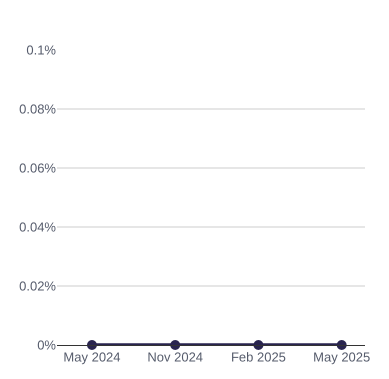 This screenshot has width=389, height=379. I want to click on y-tick-label: 0.02%, so click(37, 286).